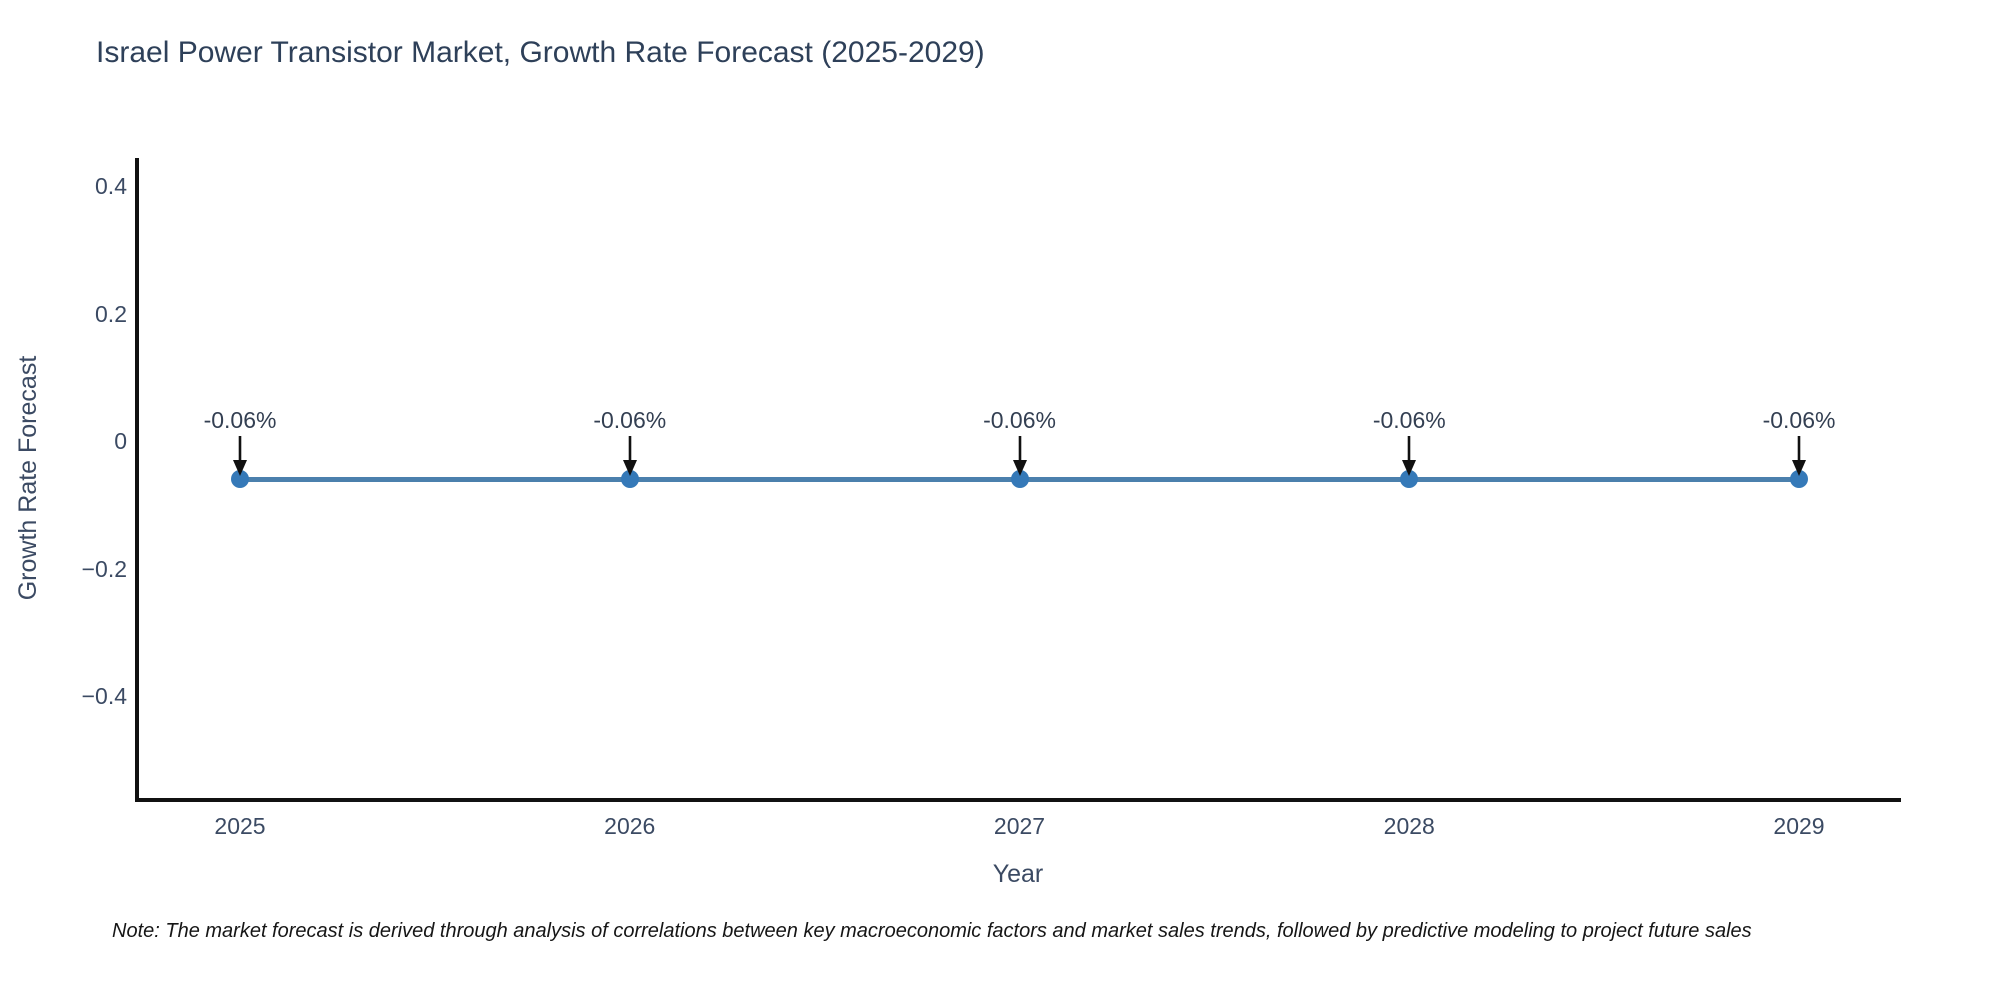  Describe the element at coordinates (137, 480) in the screenshot. I see `y-axis-line` at that location.